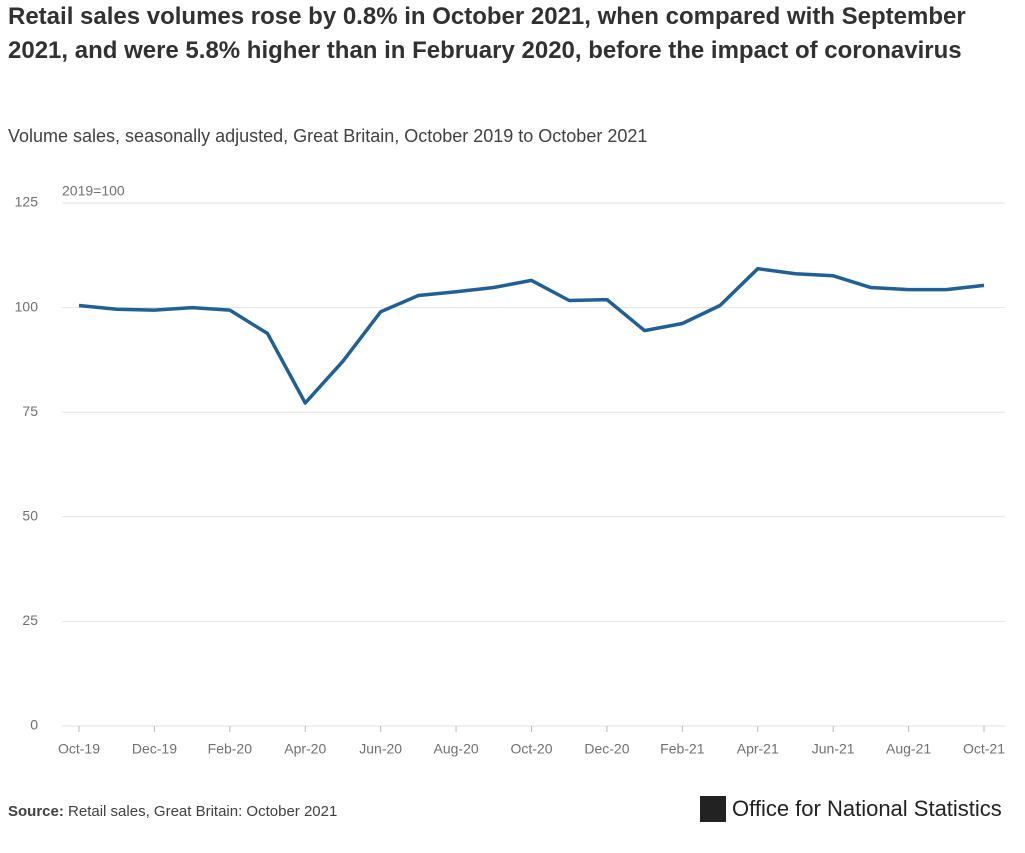 The image size is (1025, 853). Describe the element at coordinates (984, 749) in the screenshot. I see `x-tick-label: Oct-21` at that location.